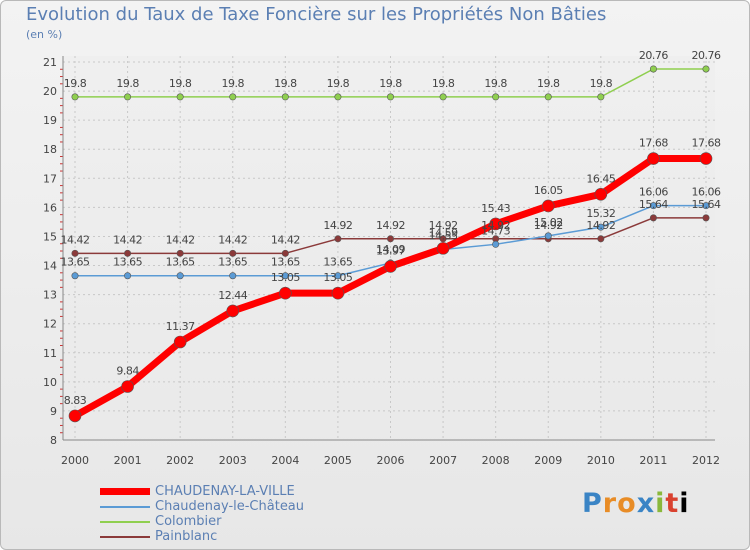  Describe the element at coordinates (50, 382) in the screenshot. I see `y-tick-label-10: 10` at that location.